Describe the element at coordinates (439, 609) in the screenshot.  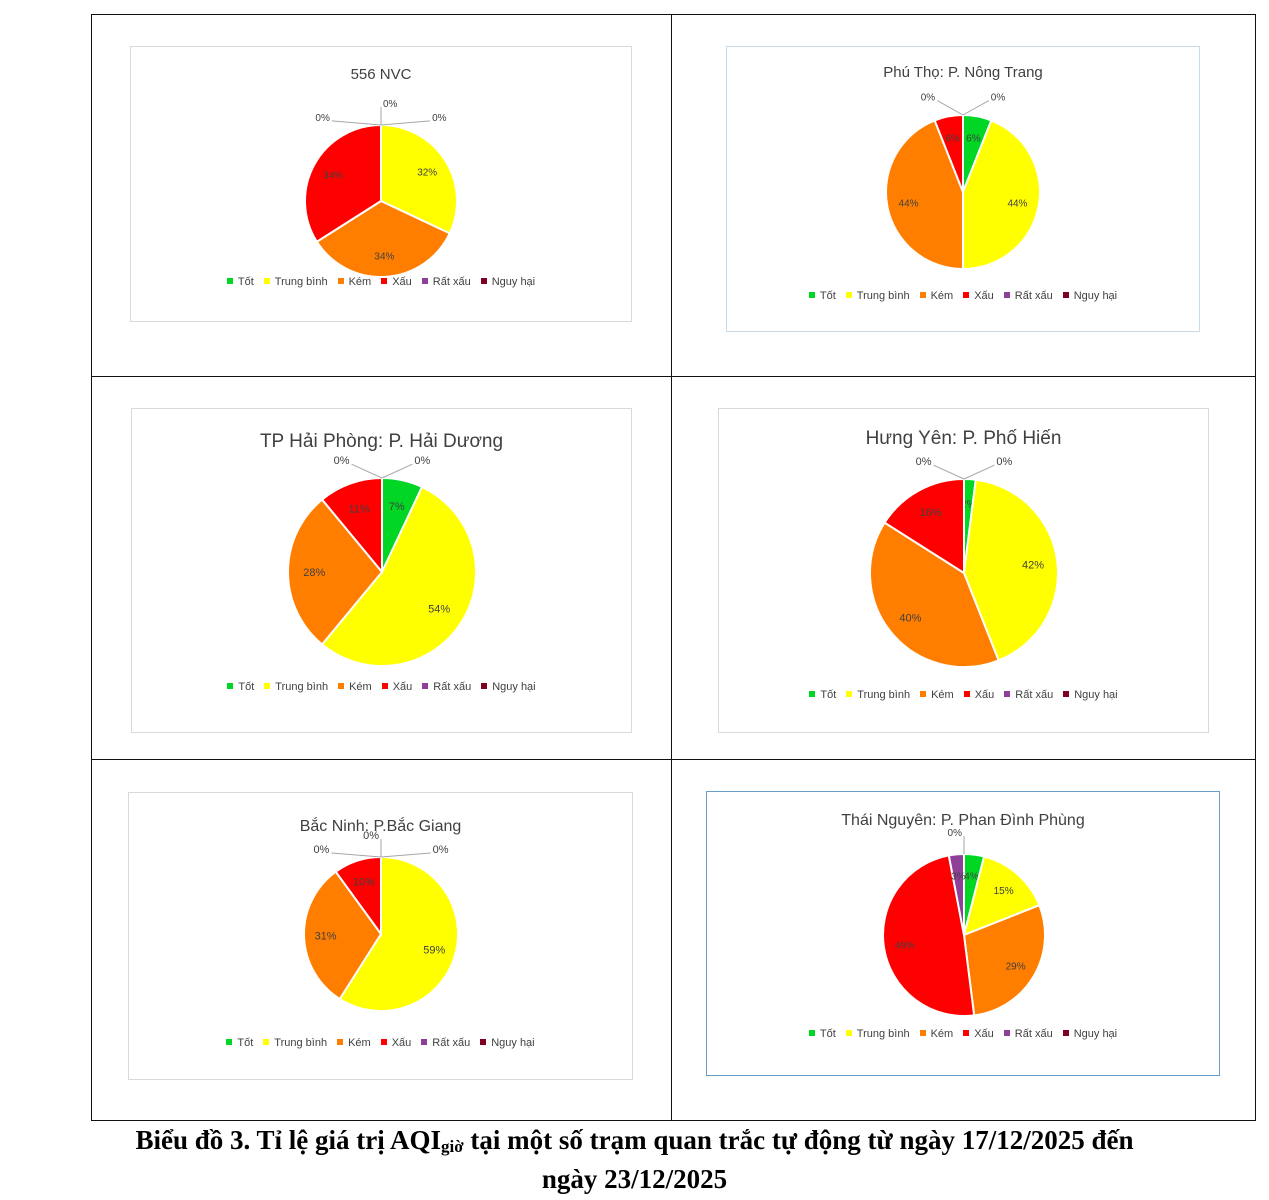
I see `data-label-trung-binh: 54%` at that location.